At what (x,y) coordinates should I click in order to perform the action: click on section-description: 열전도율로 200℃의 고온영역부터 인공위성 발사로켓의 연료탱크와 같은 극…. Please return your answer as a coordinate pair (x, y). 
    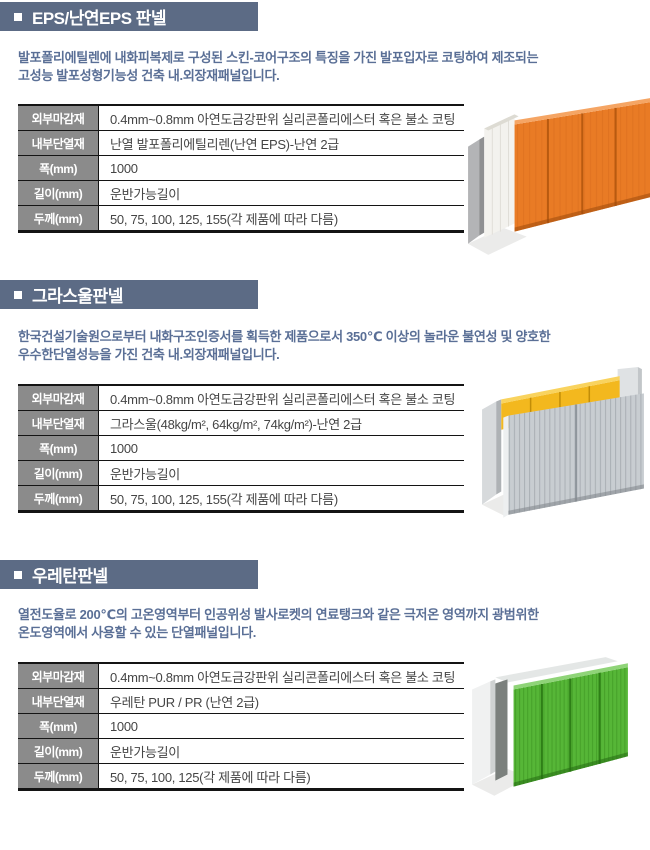
    Looking at the image, I should click on (328, 623).